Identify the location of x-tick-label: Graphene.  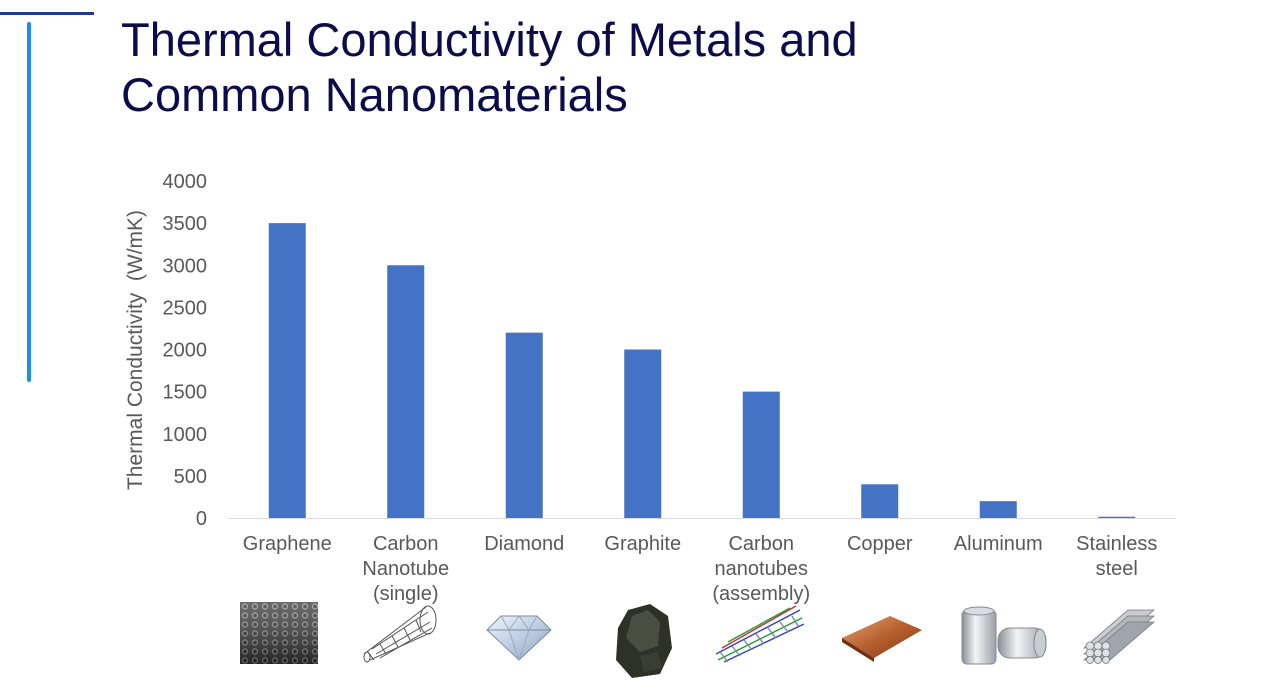
(287, 544).